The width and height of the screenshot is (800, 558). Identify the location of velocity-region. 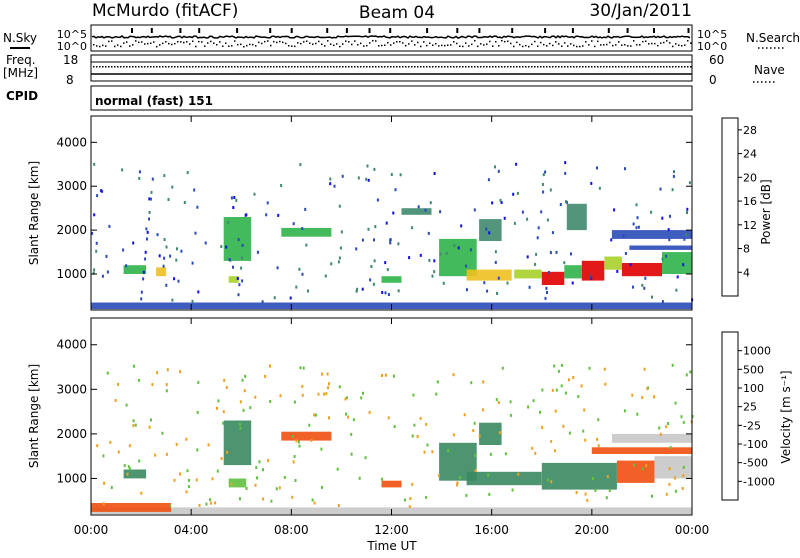
(651, 438).